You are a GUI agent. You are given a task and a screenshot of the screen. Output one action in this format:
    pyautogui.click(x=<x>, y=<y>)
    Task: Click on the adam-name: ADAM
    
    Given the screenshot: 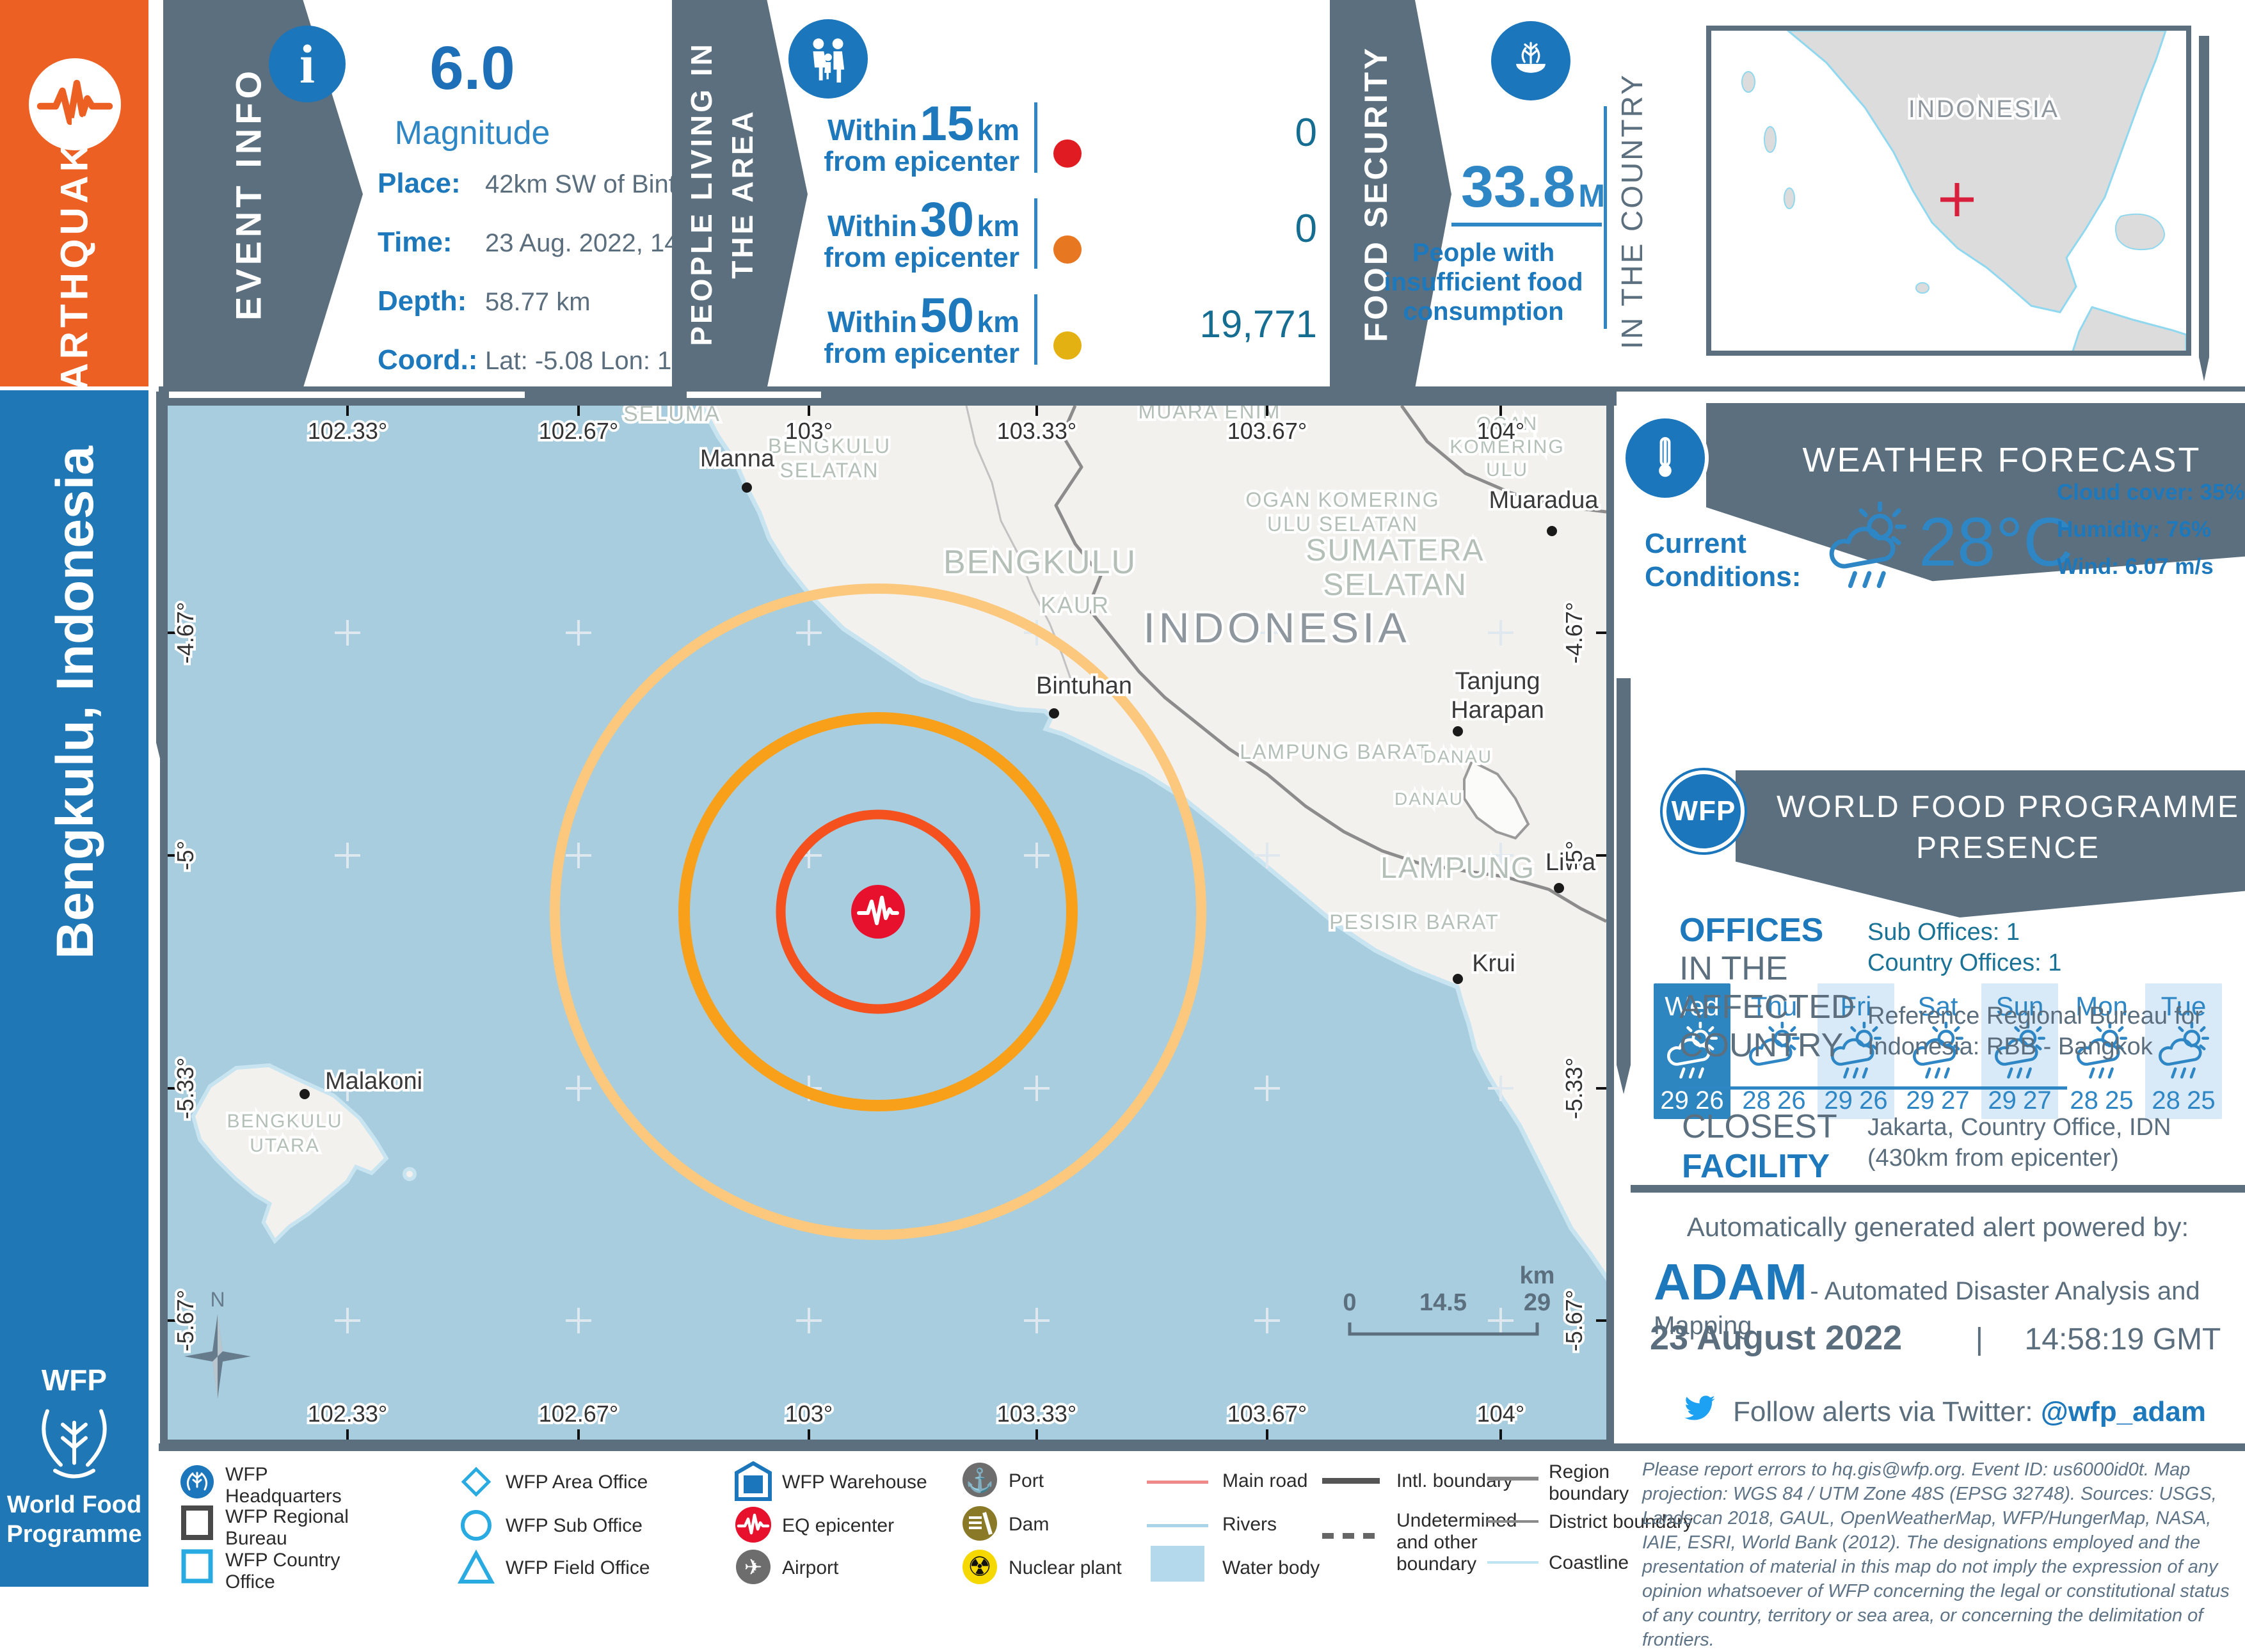 What is the action you would take?
    pyautogui.click(x=1730, y=1281)
    